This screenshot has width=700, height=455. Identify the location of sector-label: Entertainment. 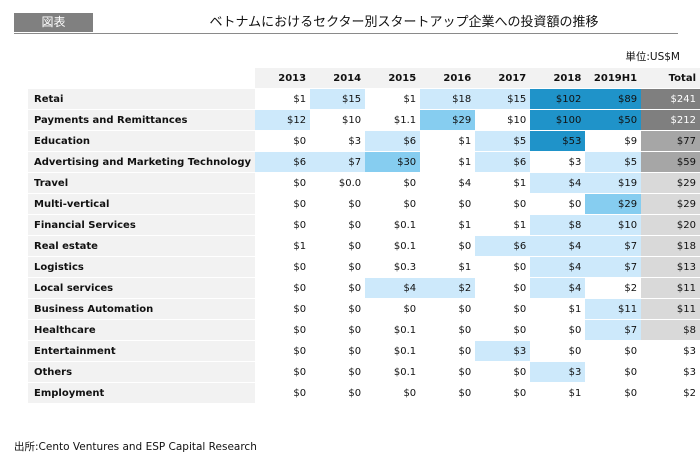
(142, 351).